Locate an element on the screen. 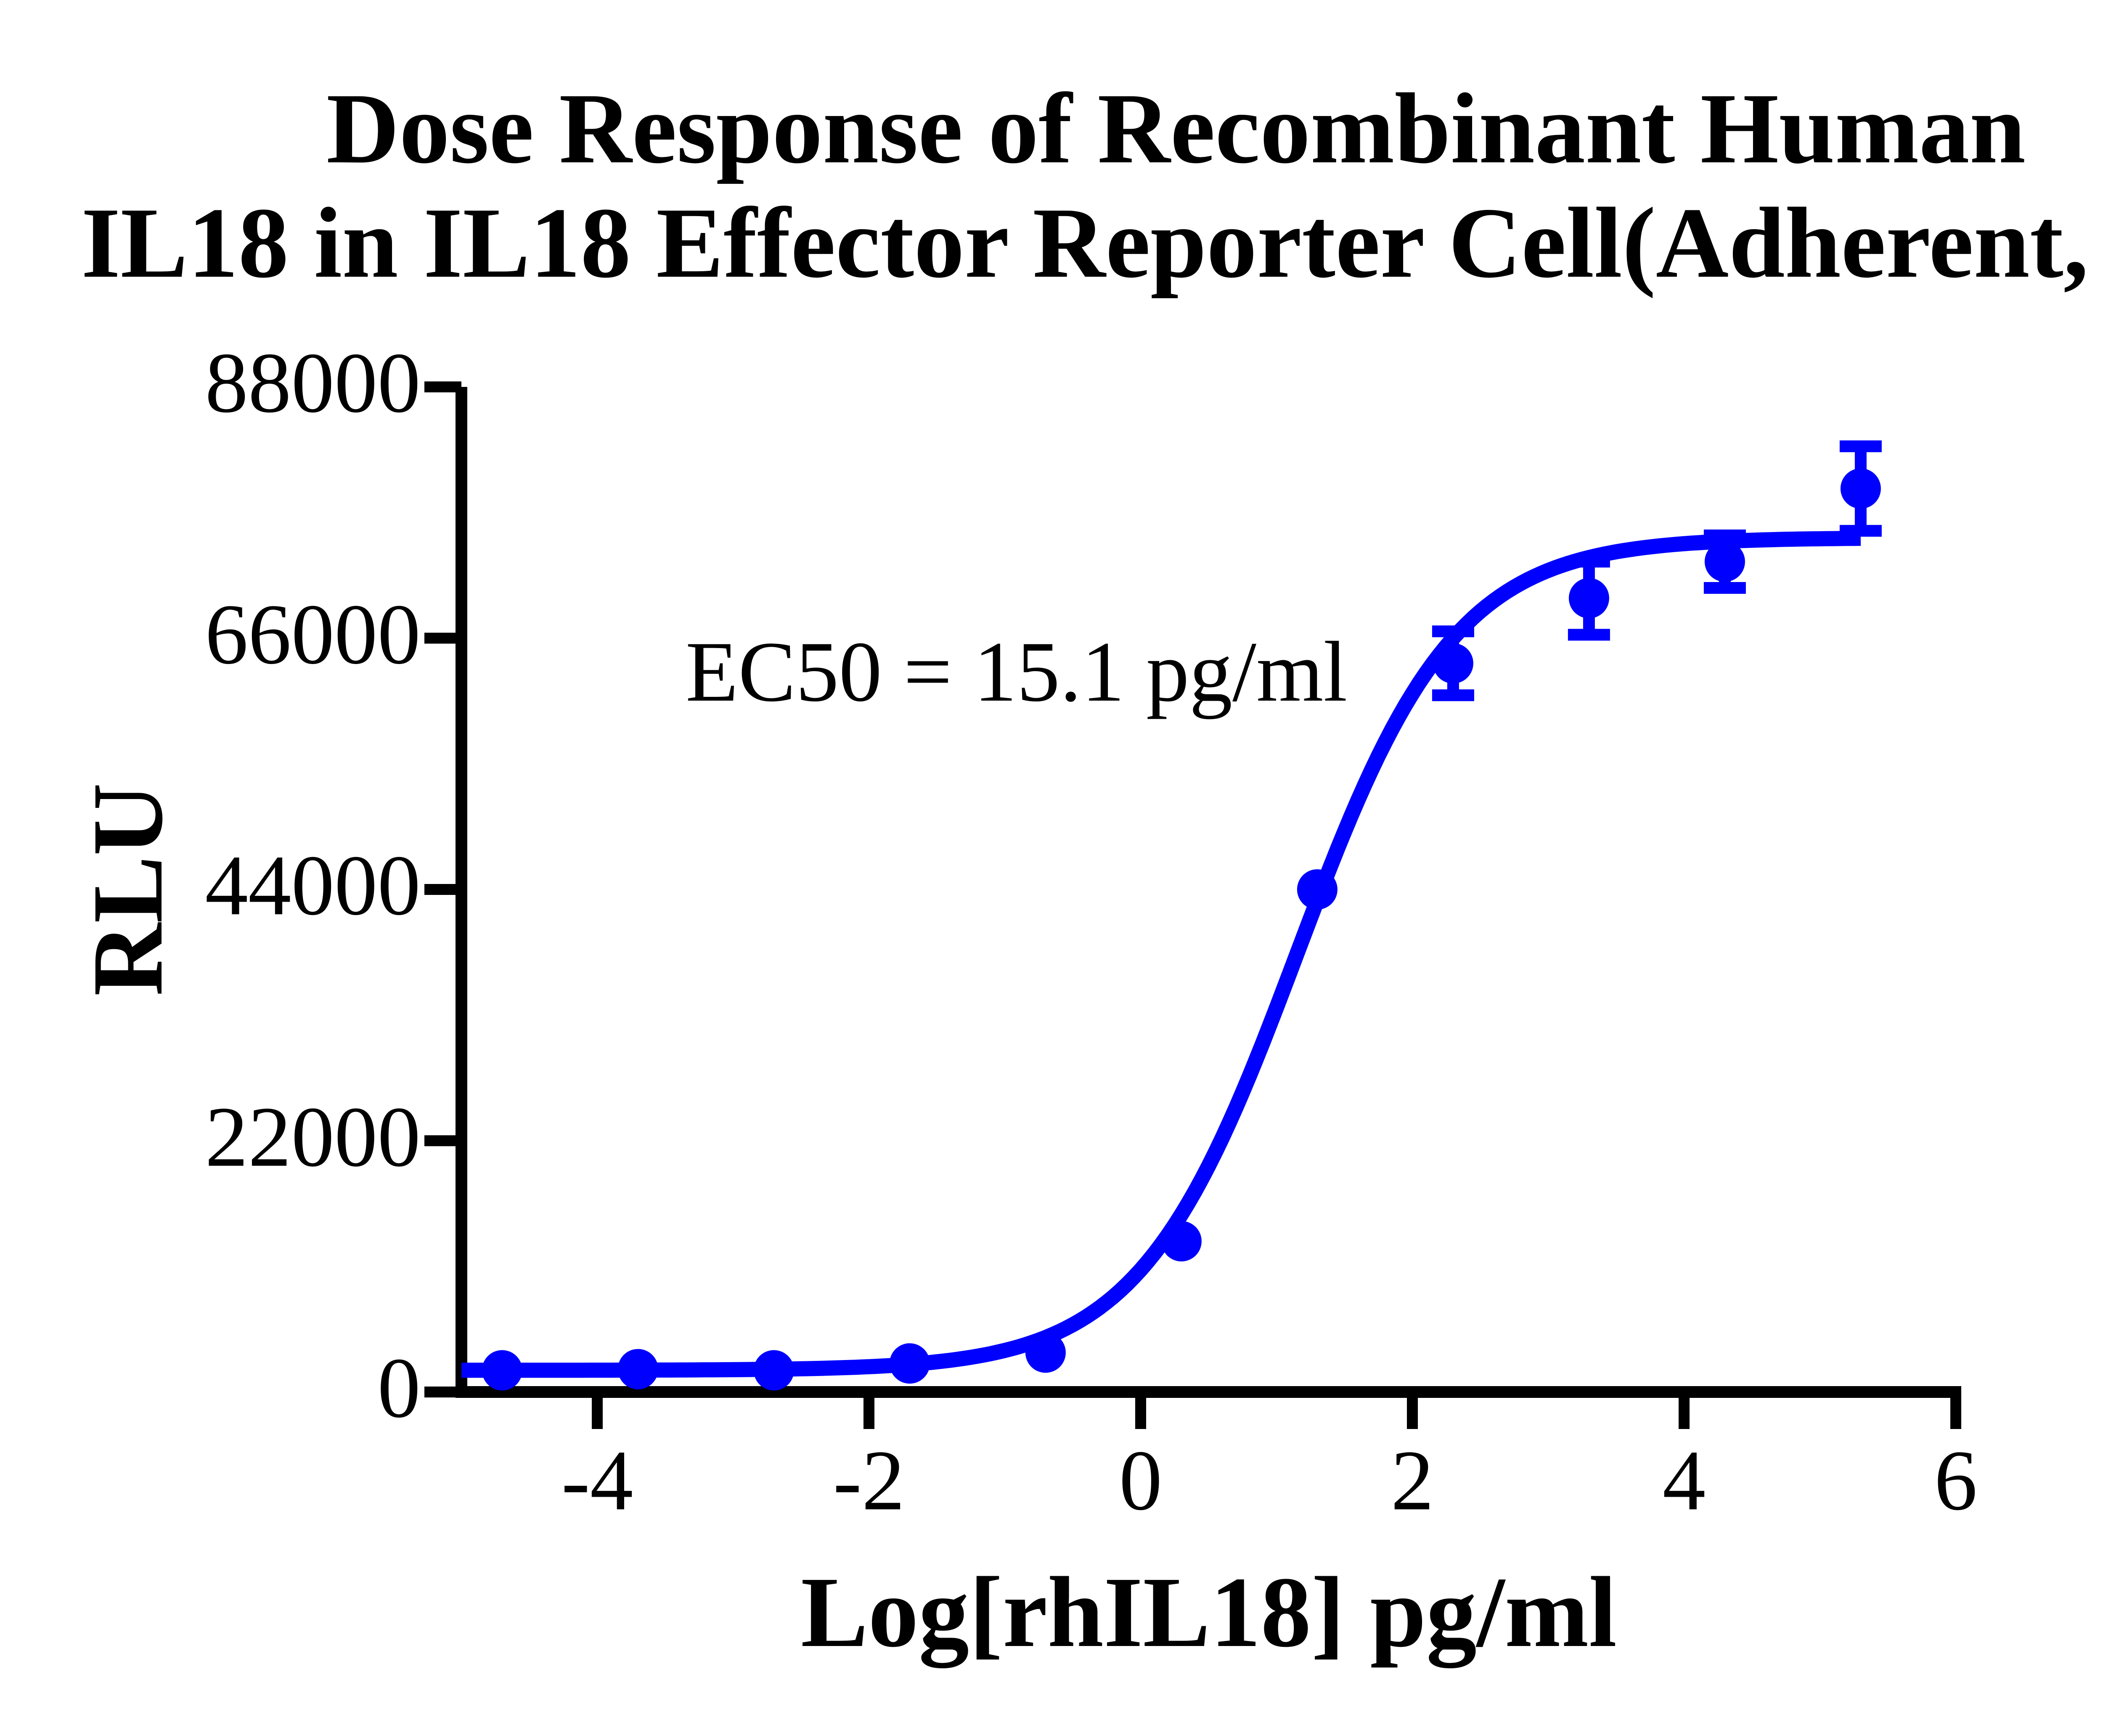 The image size is (2103, 1736). x-tick-label: -4 is located at coordinates (597, 1480).